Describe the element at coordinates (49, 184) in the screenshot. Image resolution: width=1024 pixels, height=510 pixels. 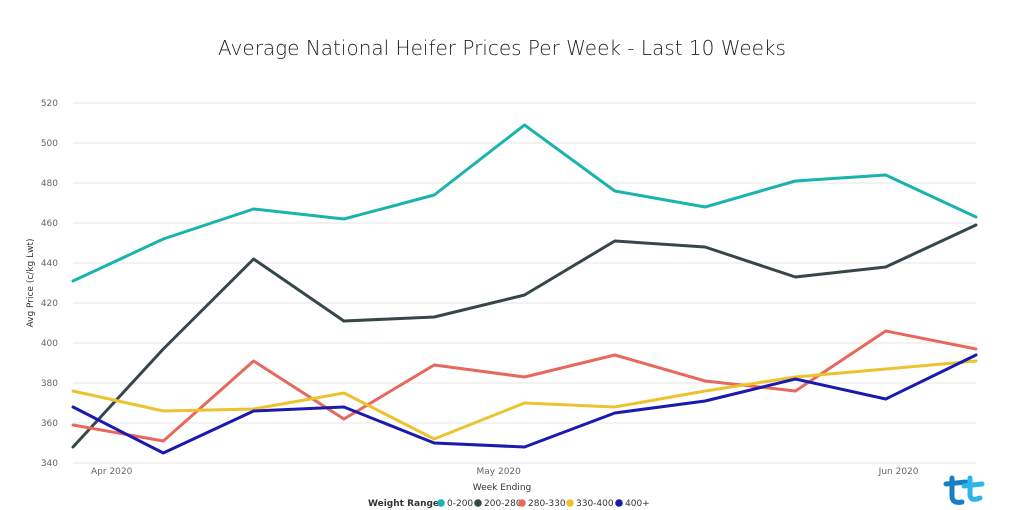
I see `y-tick-label: 480` at that location.